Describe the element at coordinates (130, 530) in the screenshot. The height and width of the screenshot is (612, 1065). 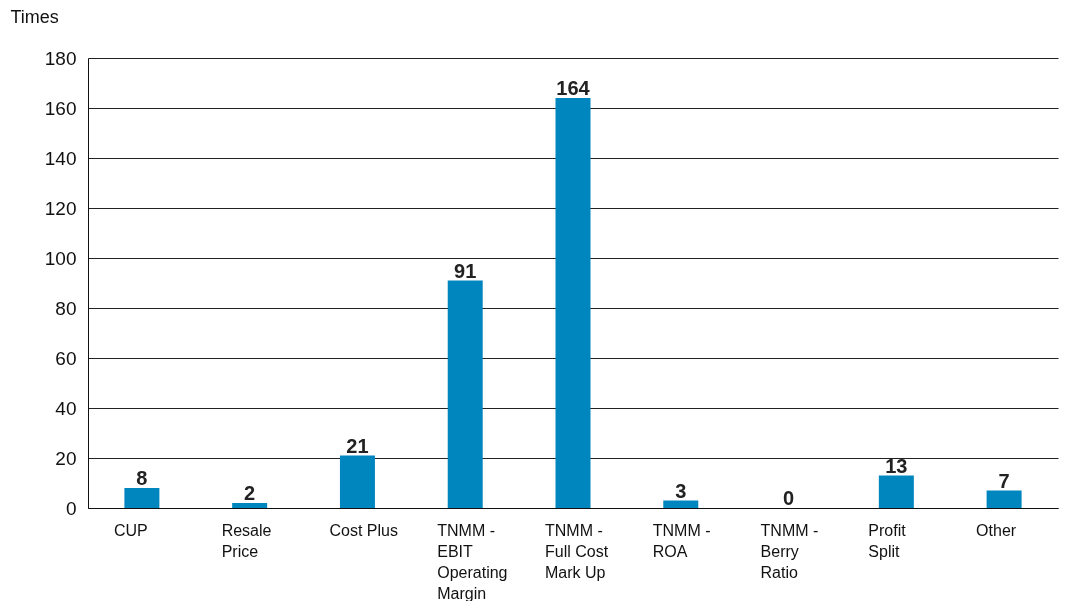
I see `x-tick-label: CUP` at that location.